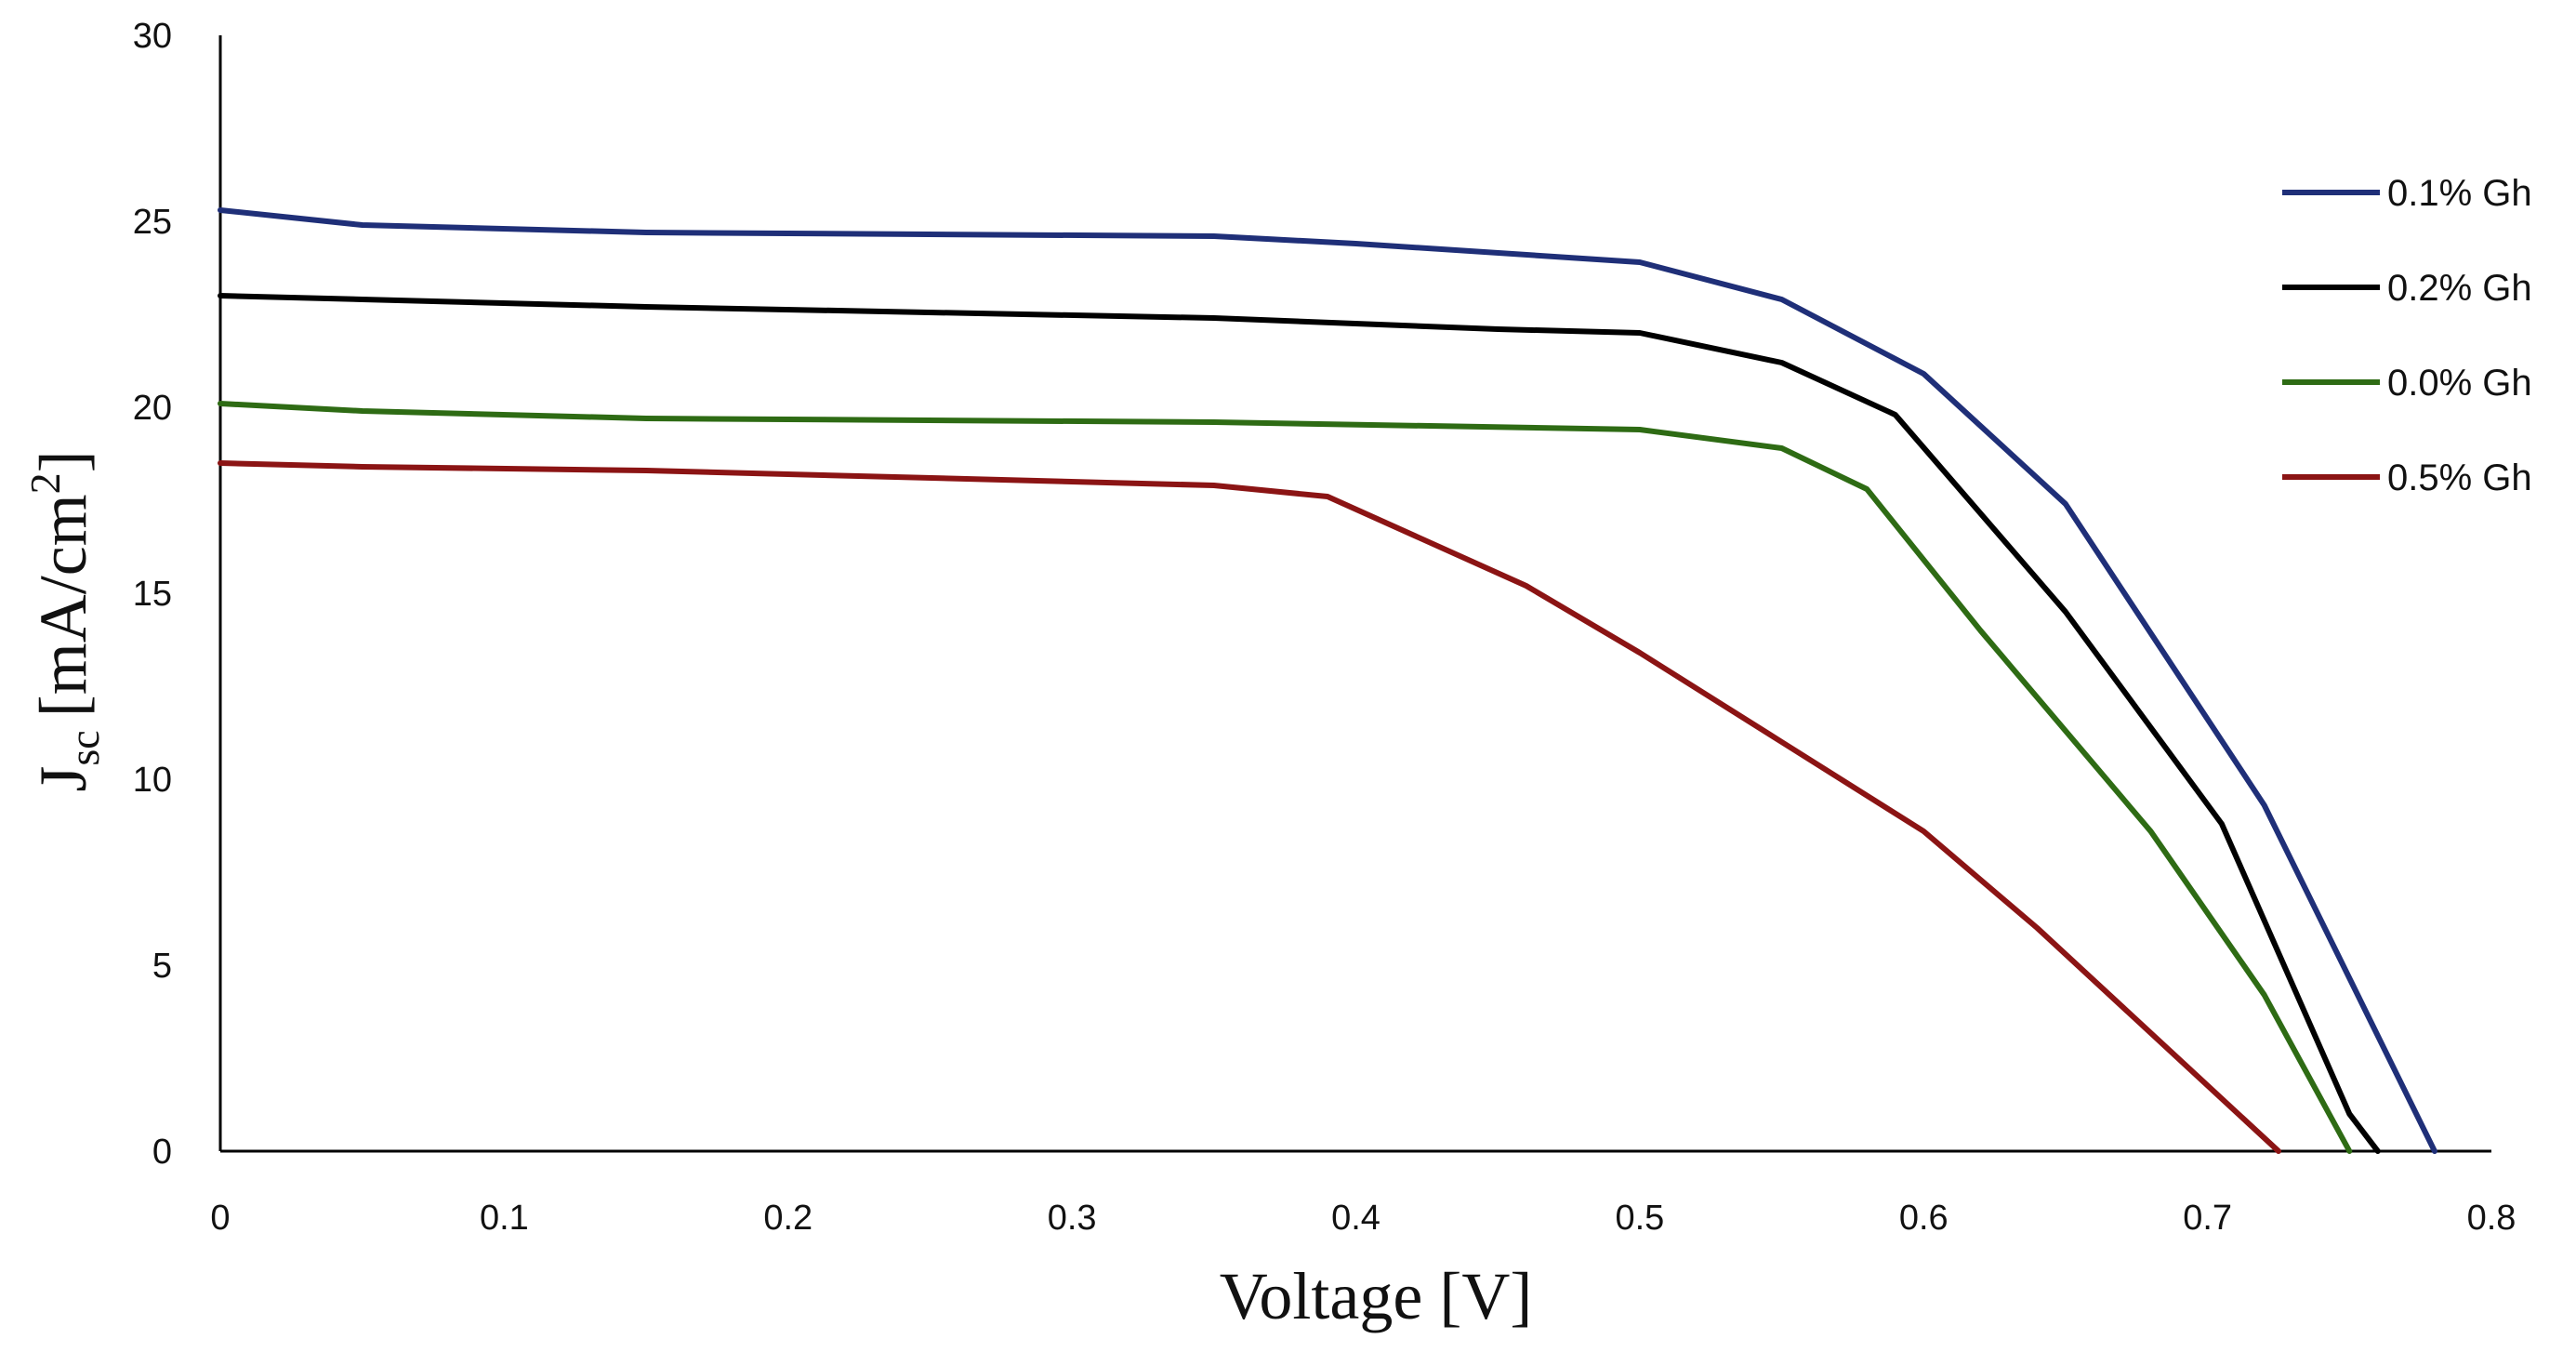 Image resolution: width=2576 pixels, height=1352 pixels. What do you see at coordinates (1924, 1218) in the screenshot?
I see `x-tick-label: 0.6` at bounding box center [1924, 1218].